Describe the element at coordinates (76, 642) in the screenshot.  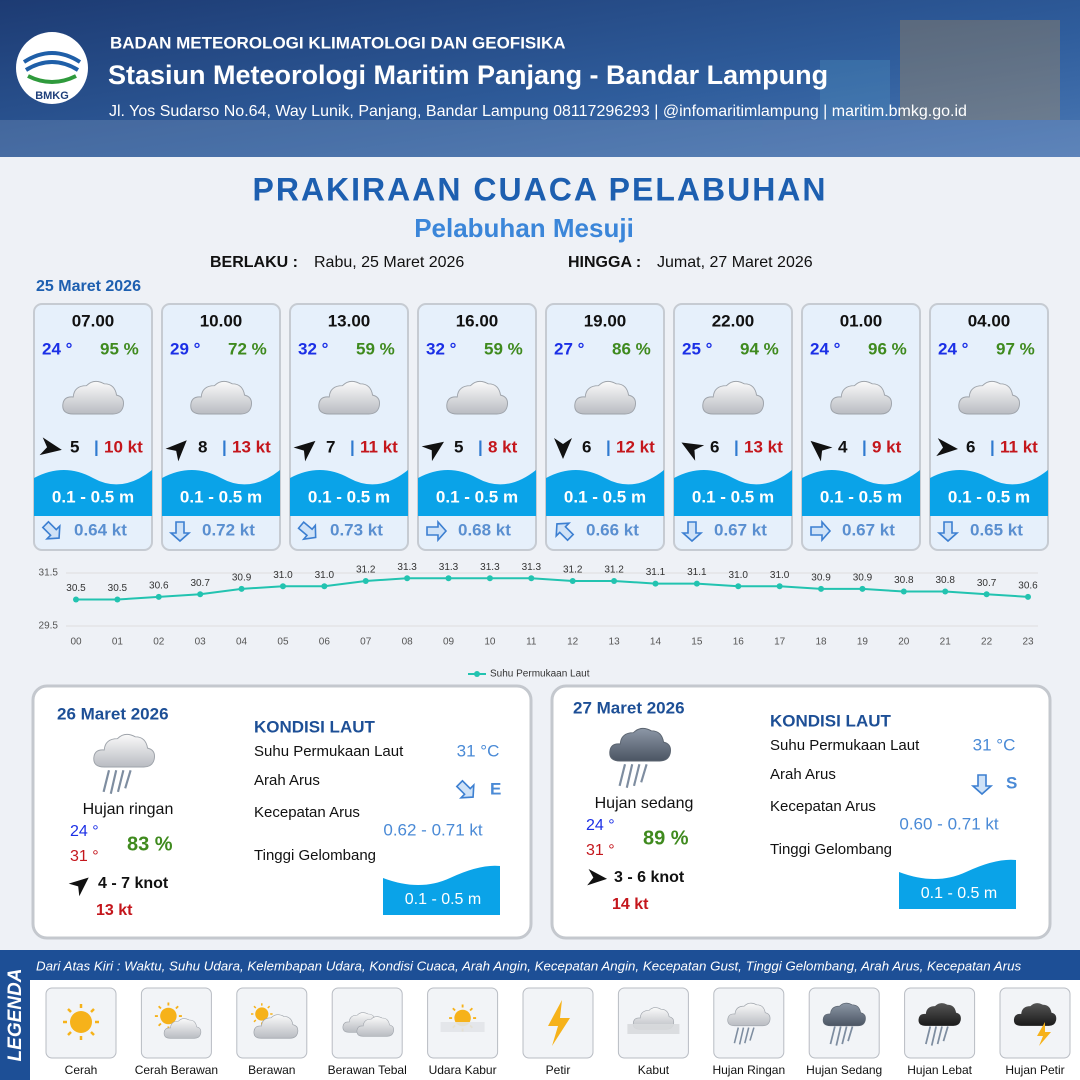
I see `x-tick-label: 00` at that location.